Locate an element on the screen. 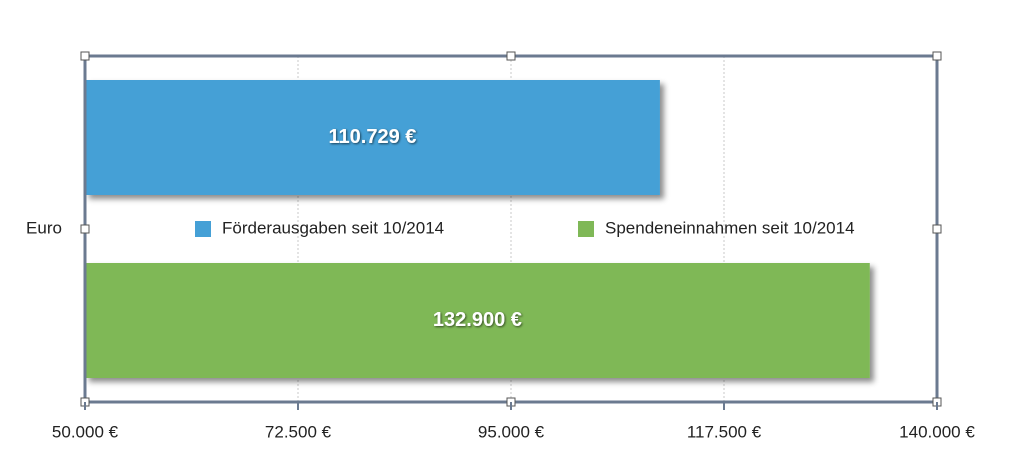  x-tick-label: 50.000 € is located at coordinates (85, 431).